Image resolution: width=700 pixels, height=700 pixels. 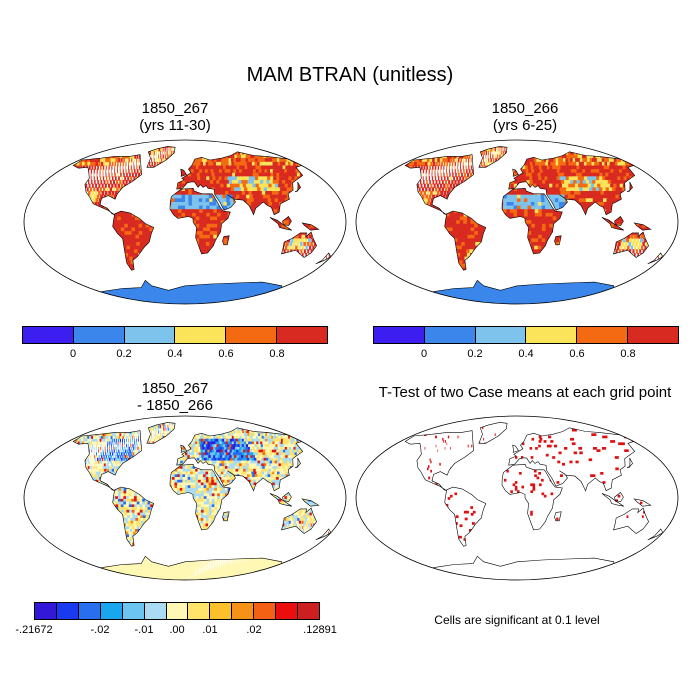 I want to click on map-case1-border, so click(x=185, y=222).